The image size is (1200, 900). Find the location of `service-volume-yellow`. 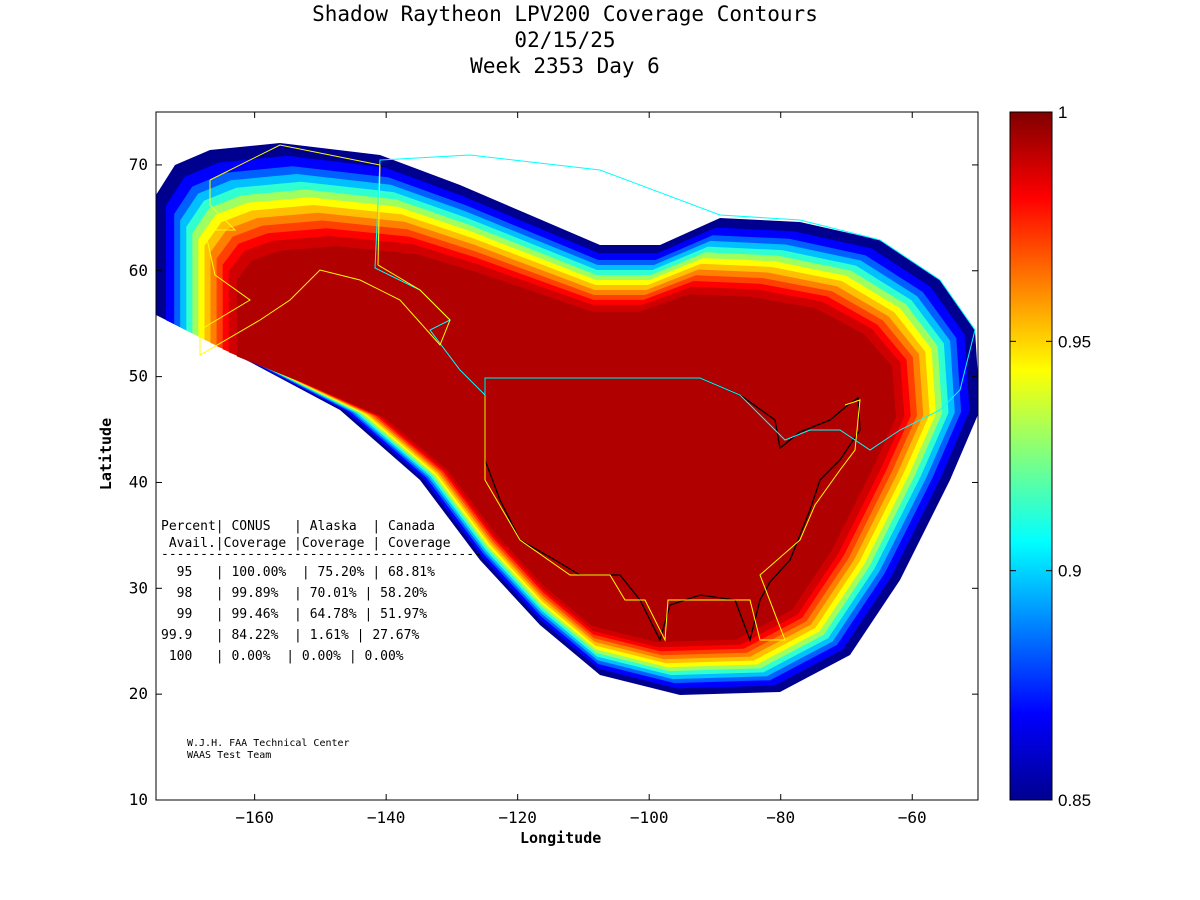

service-volume-yellow is located at coordinates (672, 511).